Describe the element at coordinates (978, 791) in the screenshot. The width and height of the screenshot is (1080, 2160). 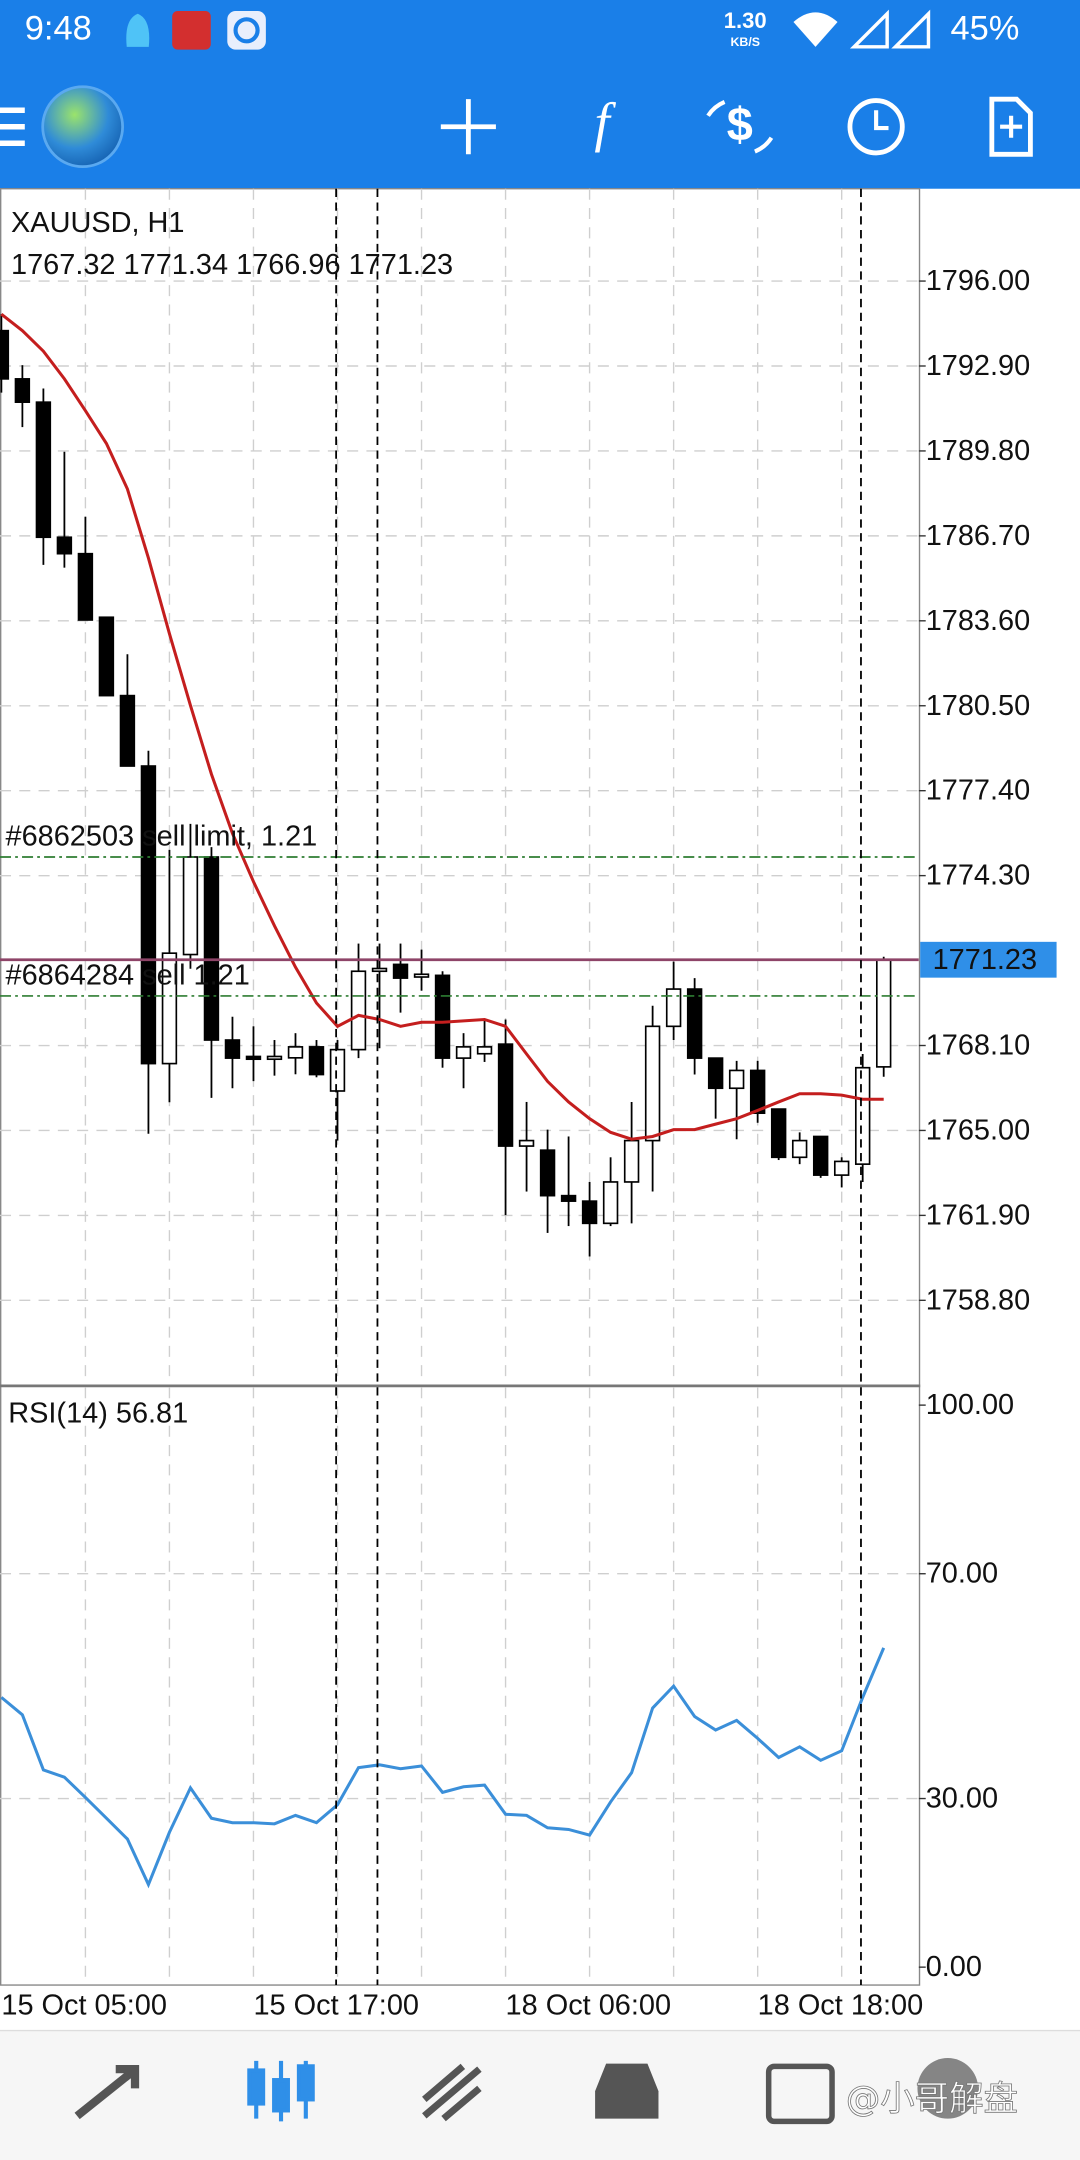
I see `y-tick-label: 1777.40` at that location.